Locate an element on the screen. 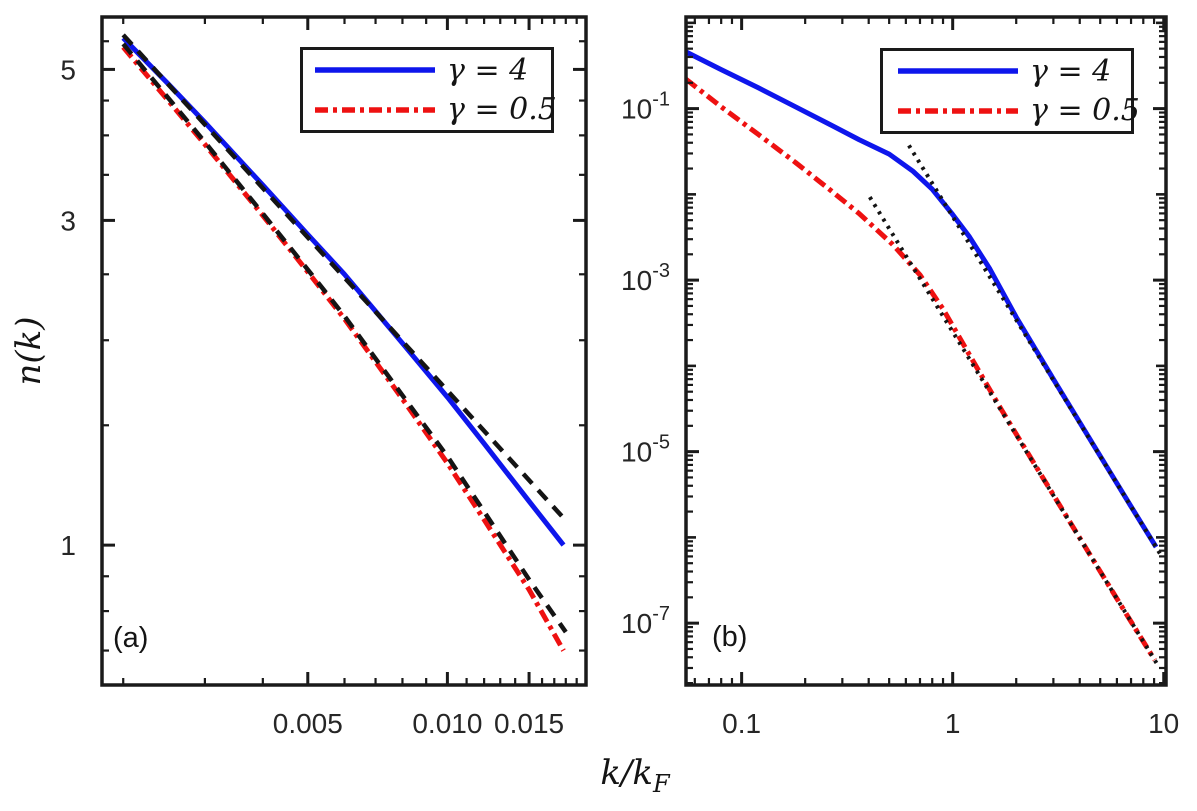 Image resolution: width=1197 pixels, height=811 pixels. y-tick-label-10-1: 10⁻¹ is located at coordinates (645, 107).